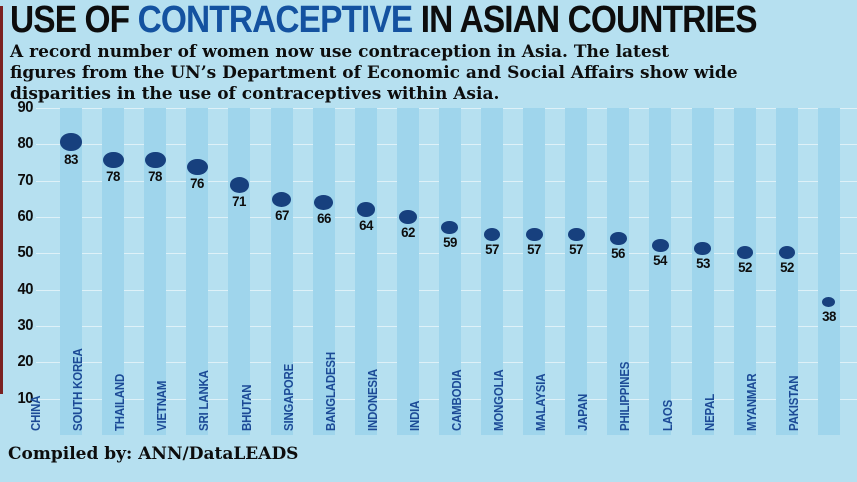 This screenshot has height=482, width=857. I want to click on country-column-vietnam, so click(197, 271).